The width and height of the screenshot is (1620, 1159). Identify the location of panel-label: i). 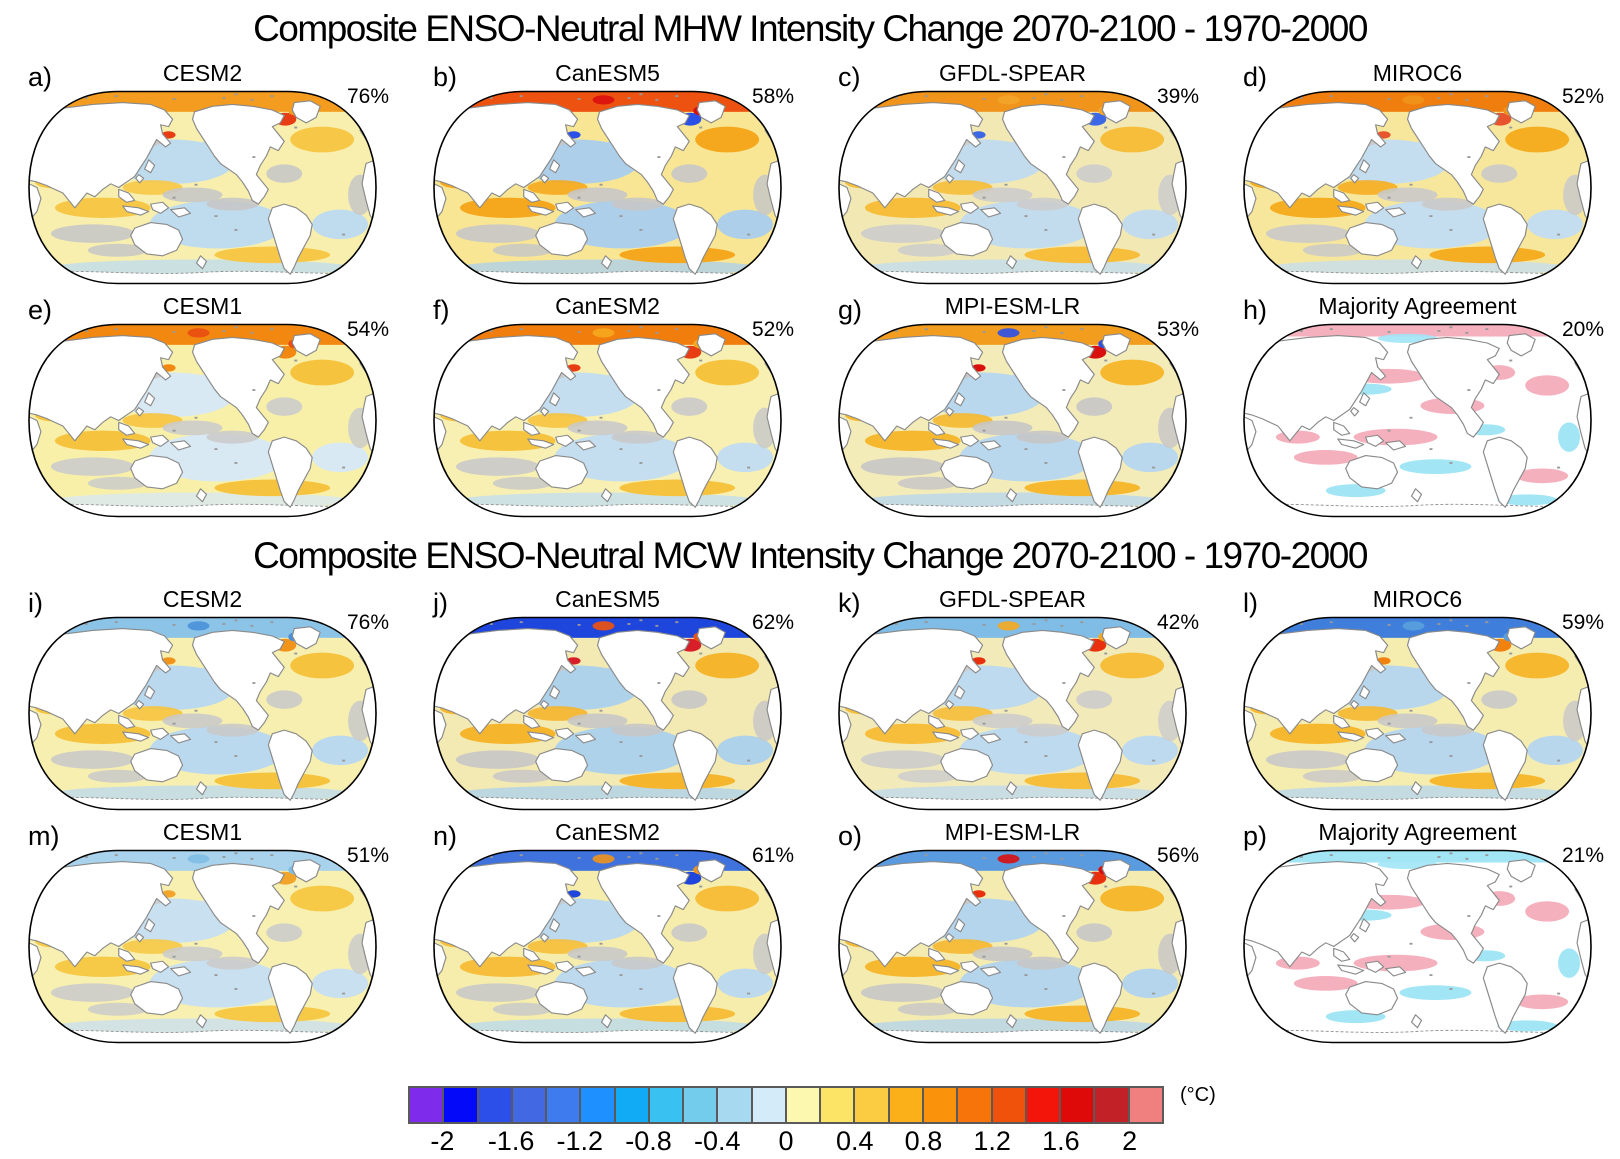
(35, 603).